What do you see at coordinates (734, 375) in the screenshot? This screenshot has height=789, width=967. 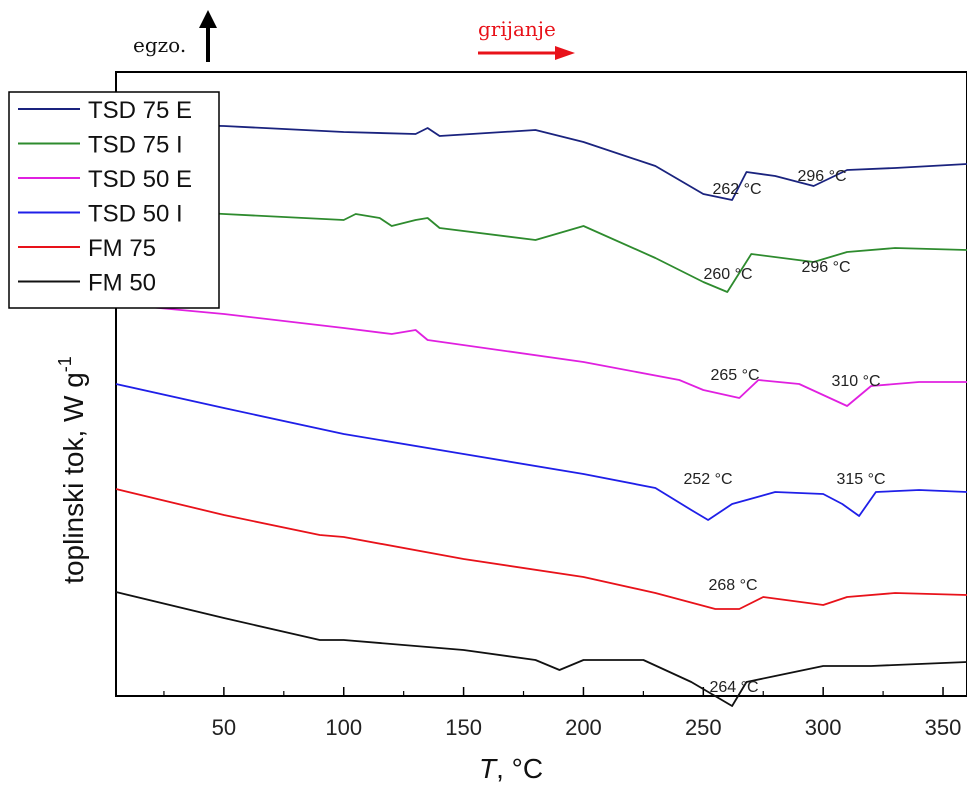 I see `peak-temperature-label: 265 °C` at bounding box center [734, 375].